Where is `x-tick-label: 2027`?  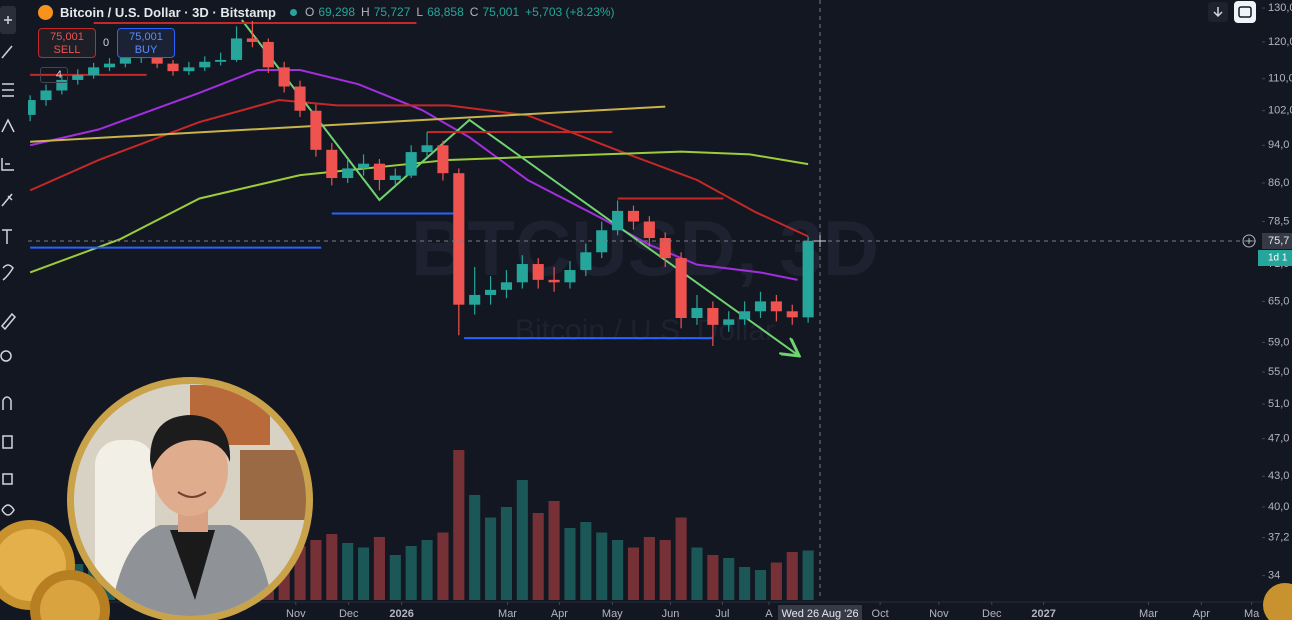
x-tick-label: 2027 is located at coordinates (1043, 614).